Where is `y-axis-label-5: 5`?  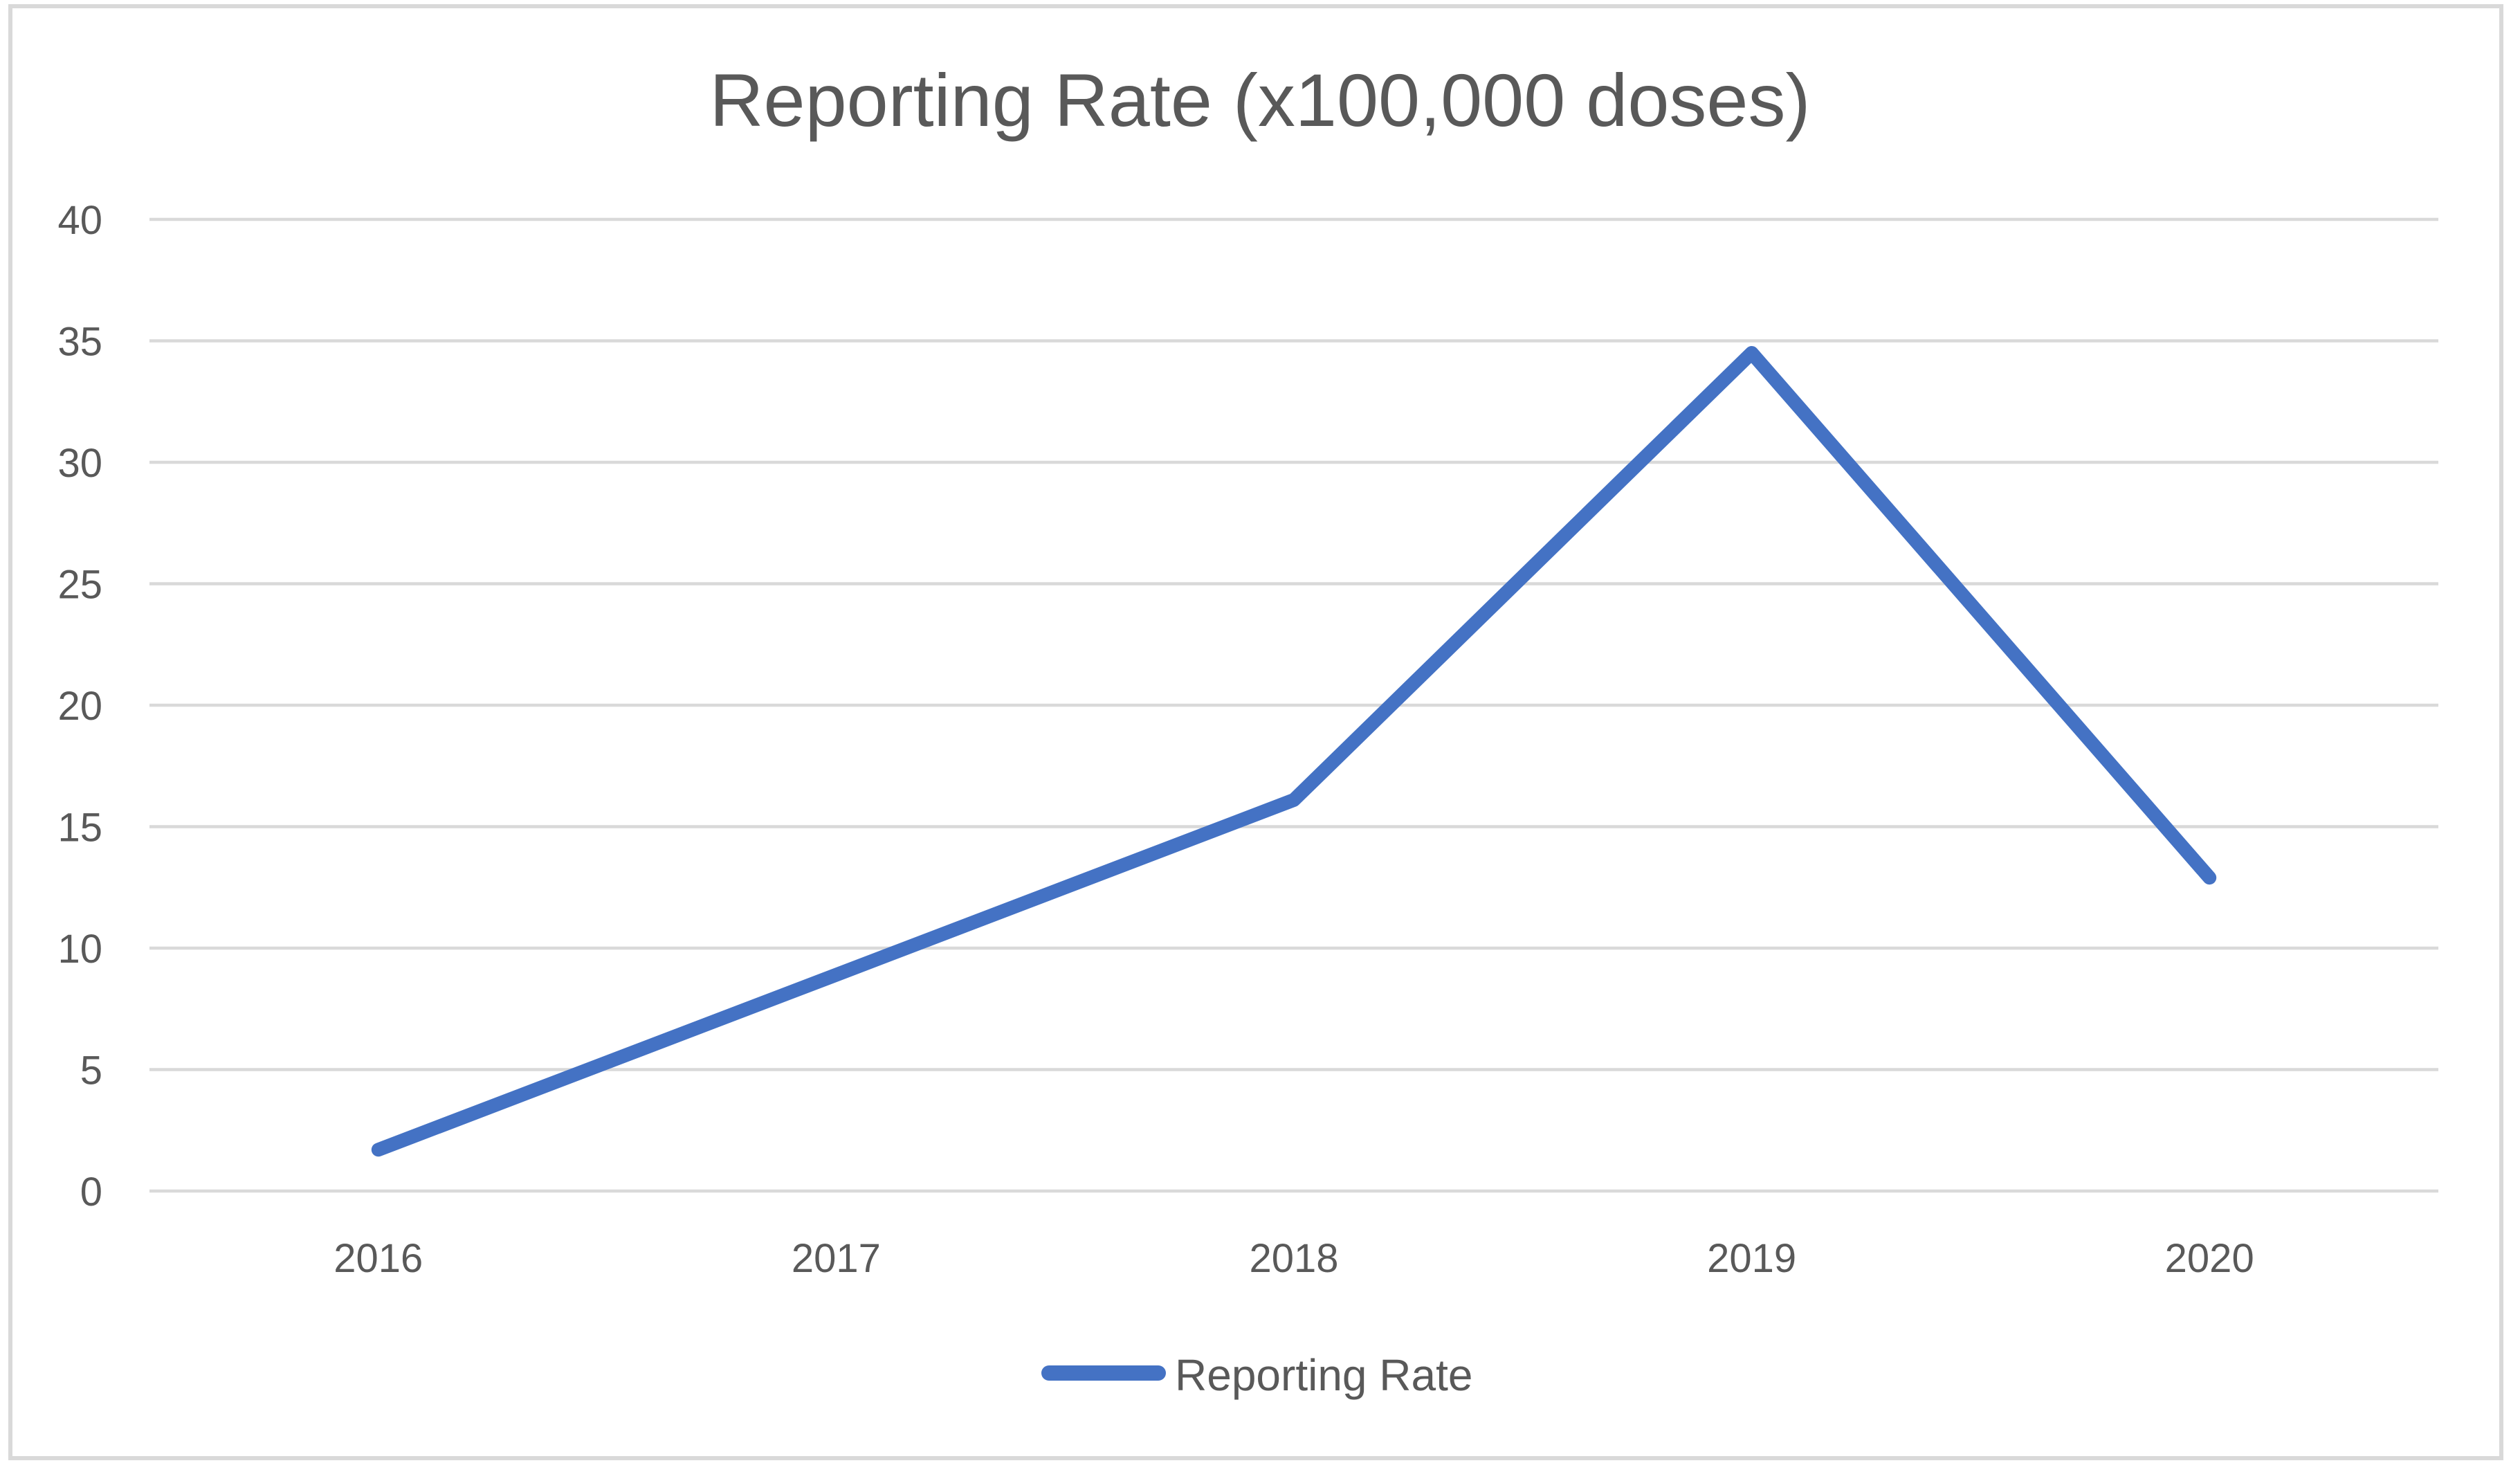 y-axis-label-5: 5 is located at coordinates (91, 1070).